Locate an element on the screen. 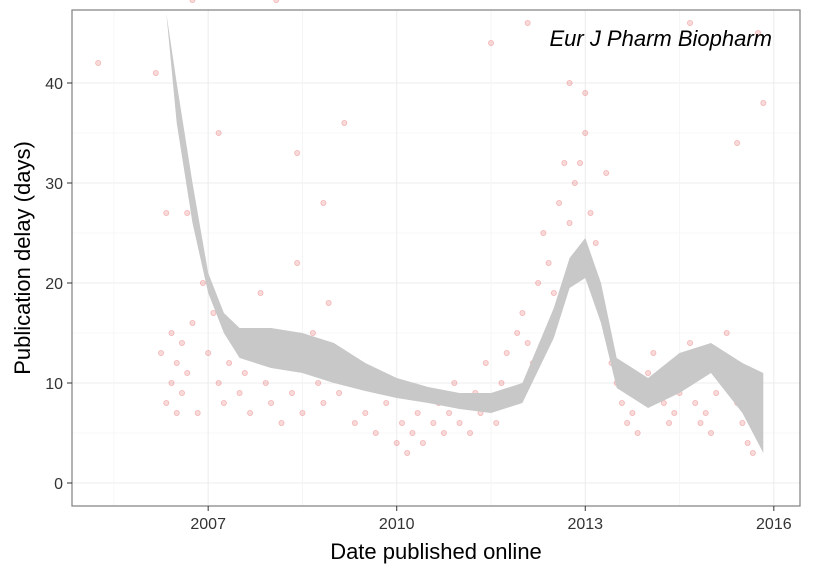 This screenshot has height=570, width=825. x-tick-label: 2013 is located at coordinates (585, 524).